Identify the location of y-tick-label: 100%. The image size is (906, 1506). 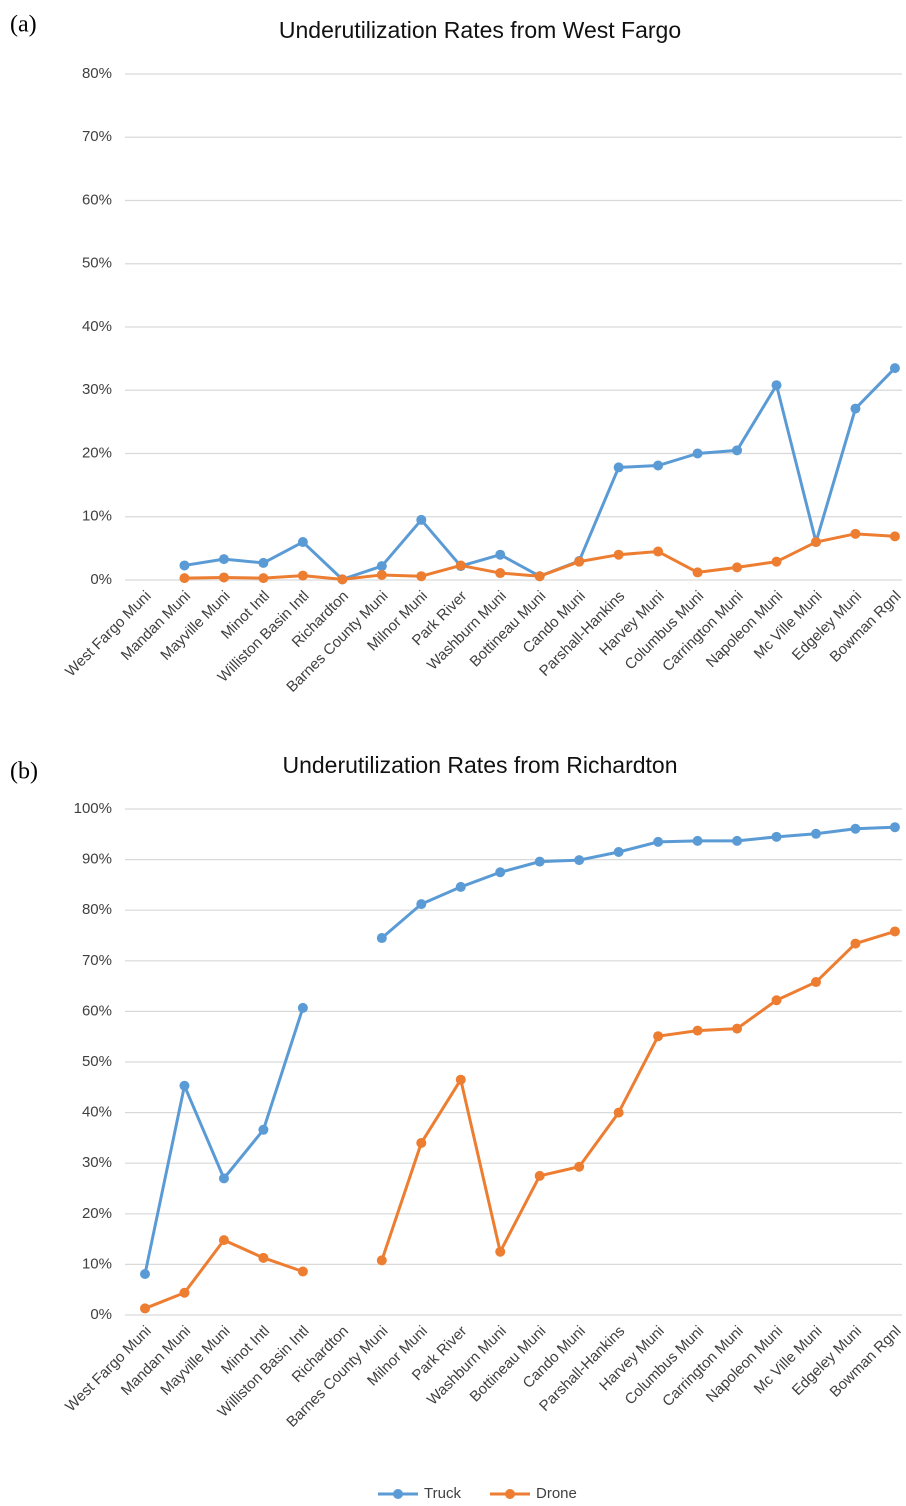
(93, 808).